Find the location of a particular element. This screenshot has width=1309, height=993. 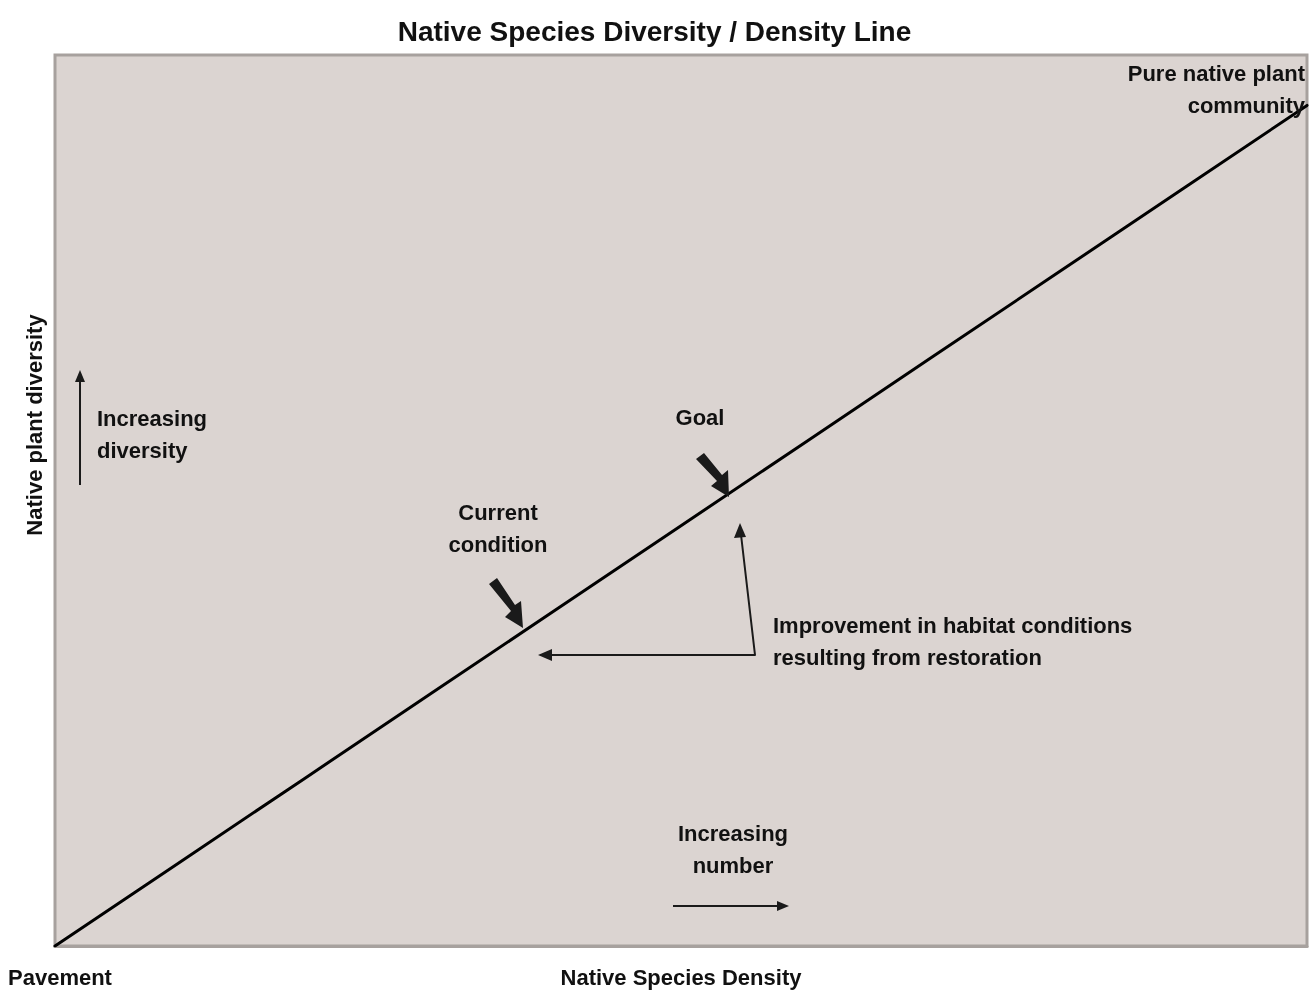

annotation: Increasing number is located at coordinates (732, 850).